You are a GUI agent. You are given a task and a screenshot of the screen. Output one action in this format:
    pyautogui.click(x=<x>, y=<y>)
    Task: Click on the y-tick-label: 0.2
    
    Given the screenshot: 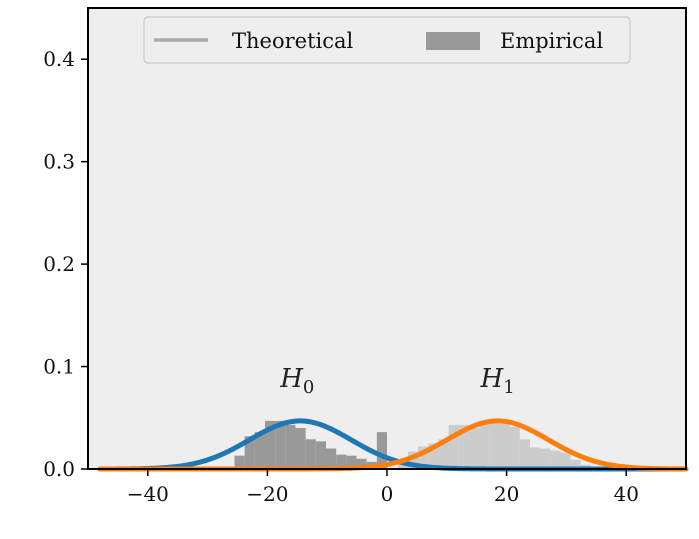 What is the action you would take?
    pyautogui.click(x=59, y=264)
    